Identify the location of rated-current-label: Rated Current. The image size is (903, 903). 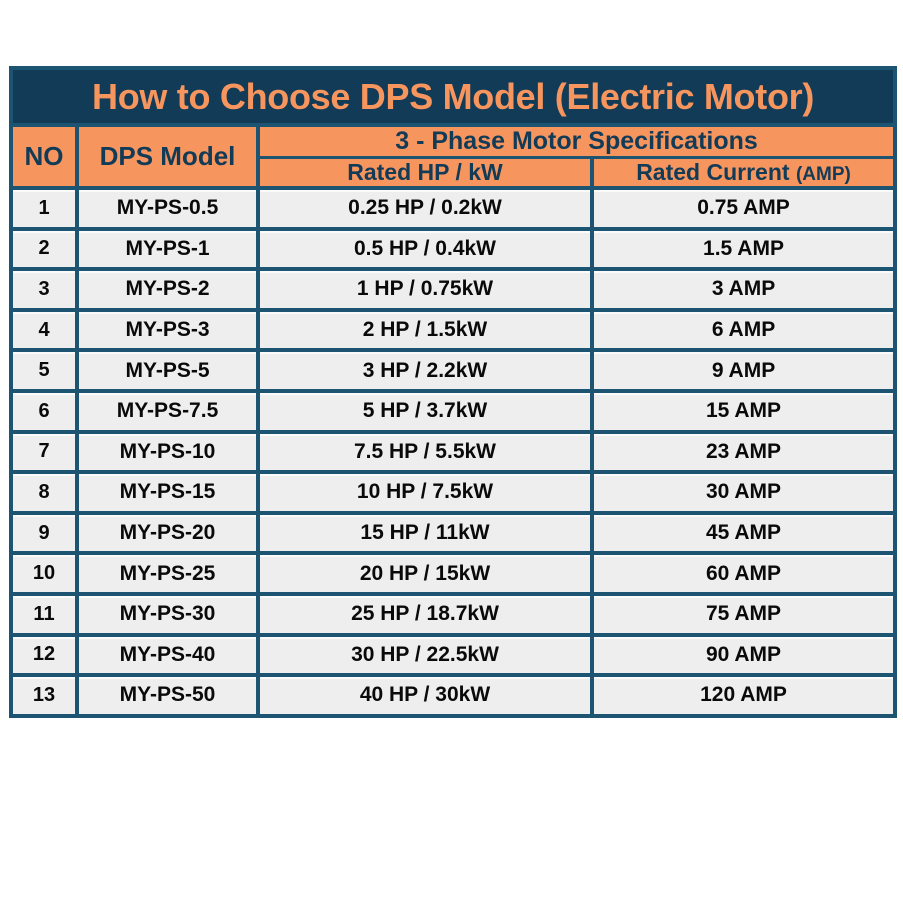
(713, 172).